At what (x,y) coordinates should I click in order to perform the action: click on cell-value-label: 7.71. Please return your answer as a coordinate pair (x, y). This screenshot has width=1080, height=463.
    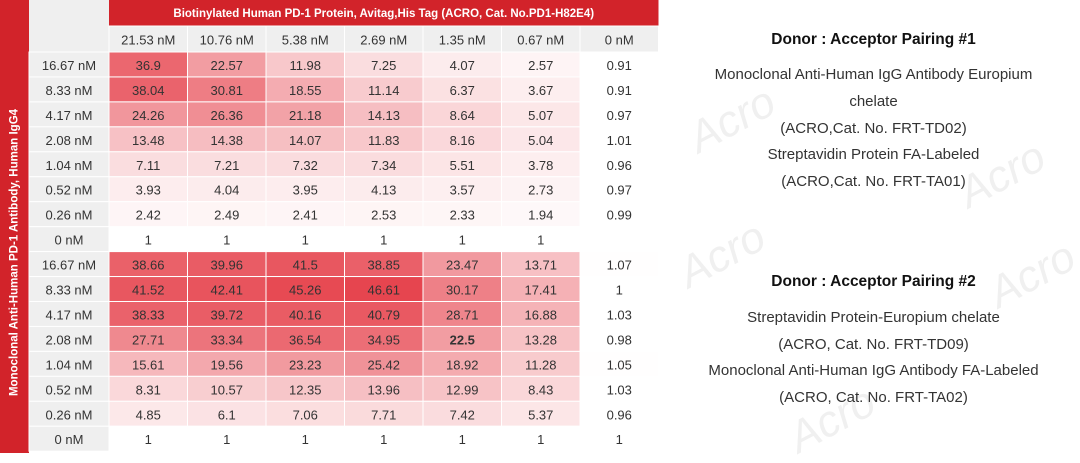
    Looking at the image, I should click on (383, 414).